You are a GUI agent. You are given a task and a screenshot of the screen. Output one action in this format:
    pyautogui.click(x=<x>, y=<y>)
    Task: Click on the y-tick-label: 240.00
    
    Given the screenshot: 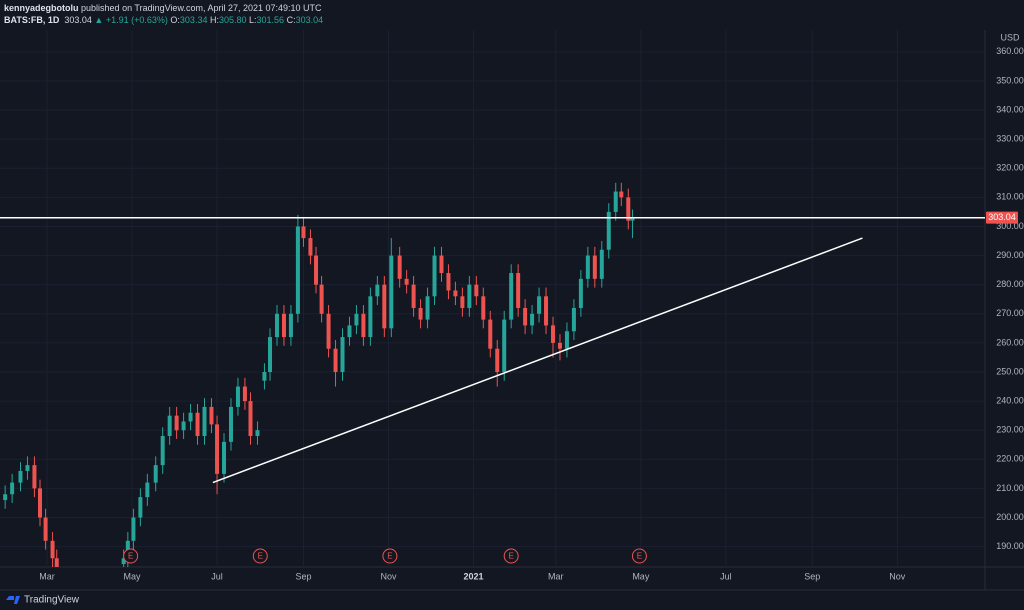 What is the action you would take?
    pyautogui.click(x=1010, y=400)
    